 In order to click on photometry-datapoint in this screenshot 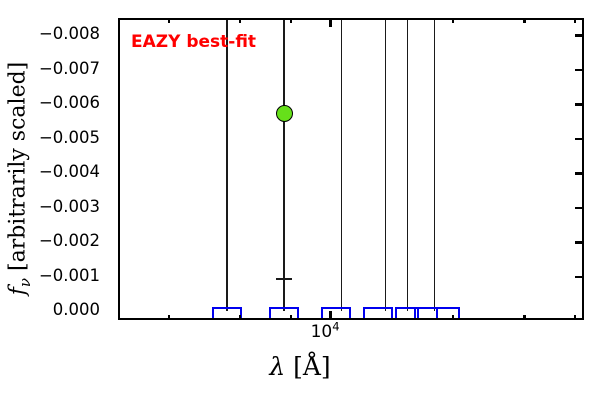, I will do `click(284, 114)`.